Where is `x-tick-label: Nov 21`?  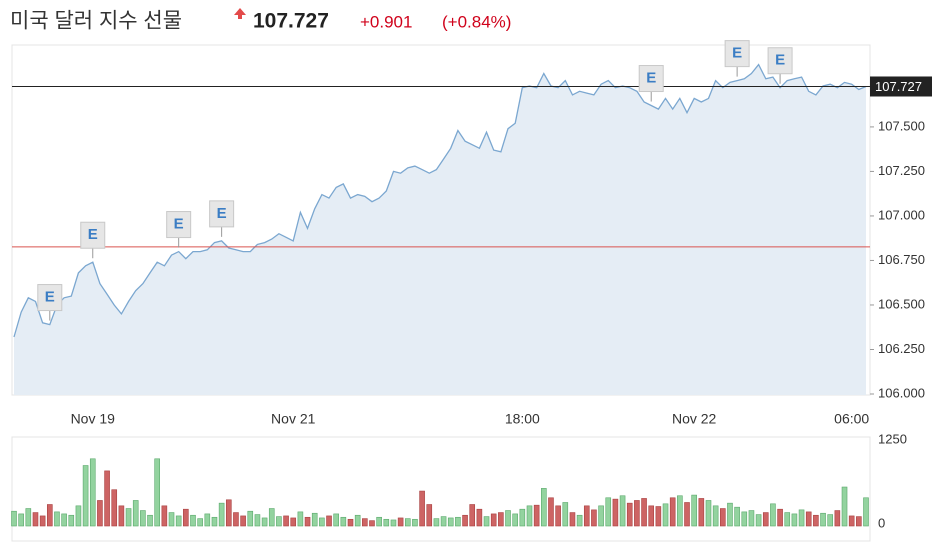
x-tick-label: Nov 21 is located at coordinates (293, 419).